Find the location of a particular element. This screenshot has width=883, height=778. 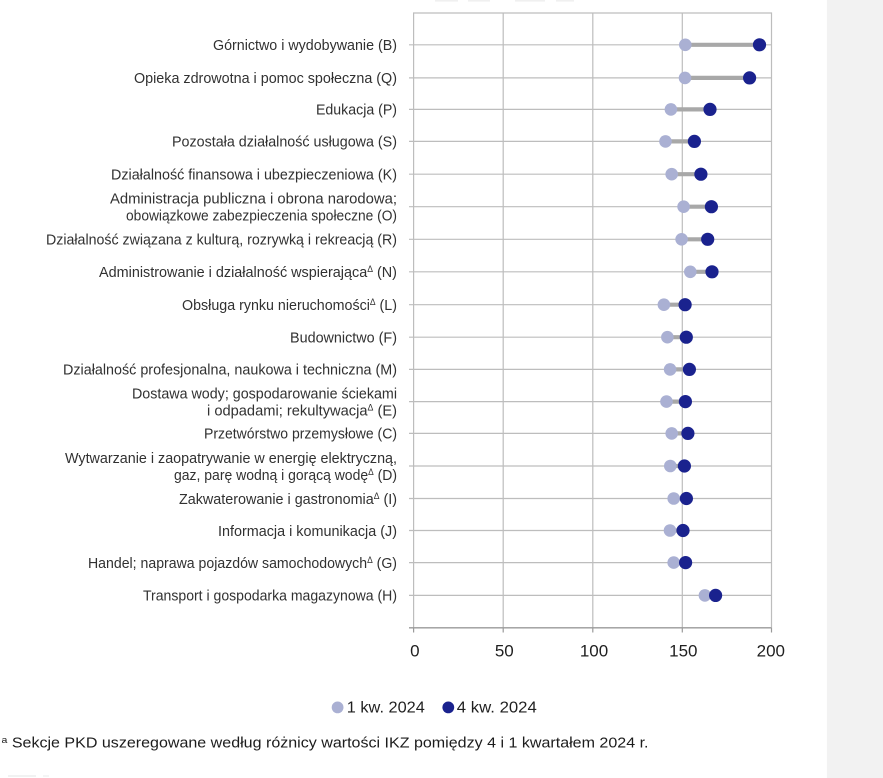

svg-text: Górnictwo i wydobywanie (B) is located at coordinates (305, 45).